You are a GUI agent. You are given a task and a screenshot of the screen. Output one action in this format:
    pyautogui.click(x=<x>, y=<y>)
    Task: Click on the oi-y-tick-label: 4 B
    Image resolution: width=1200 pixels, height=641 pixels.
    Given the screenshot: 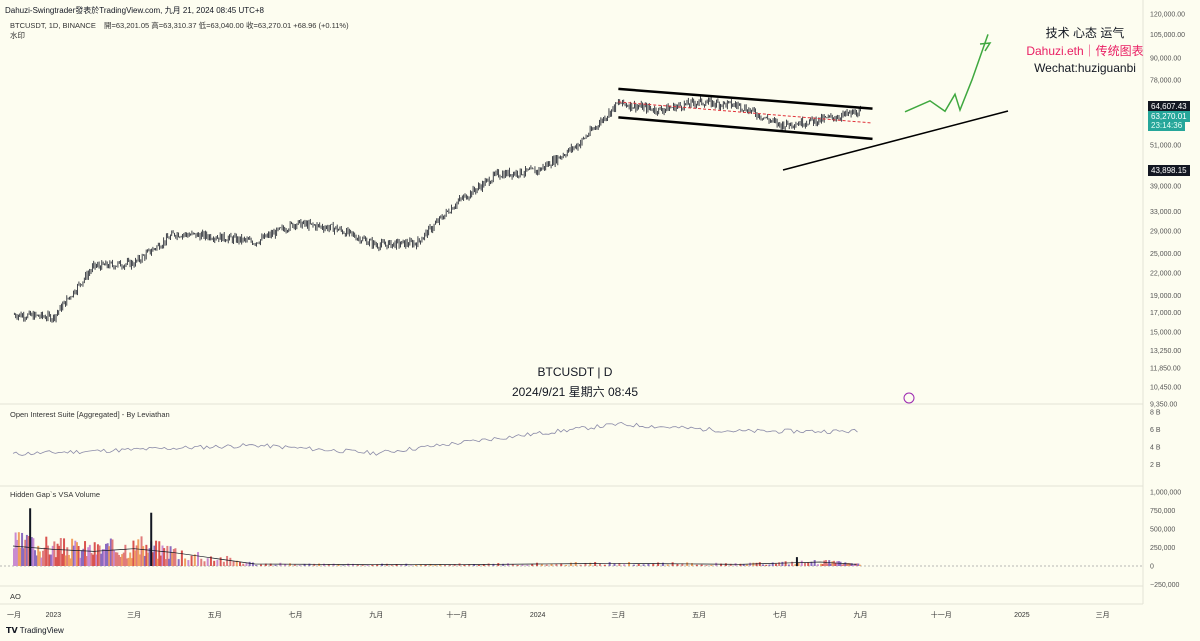 What is the action you would take?
    pyautogui.click(x=1155, y=448)
    